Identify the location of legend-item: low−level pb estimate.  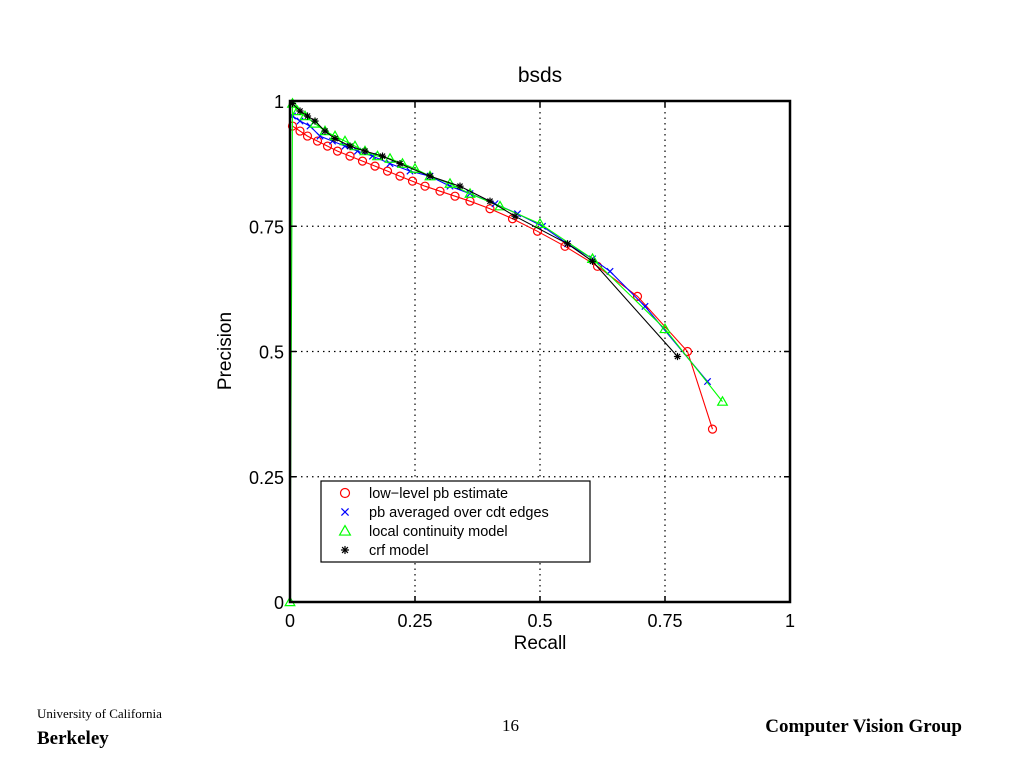
(423, 494).